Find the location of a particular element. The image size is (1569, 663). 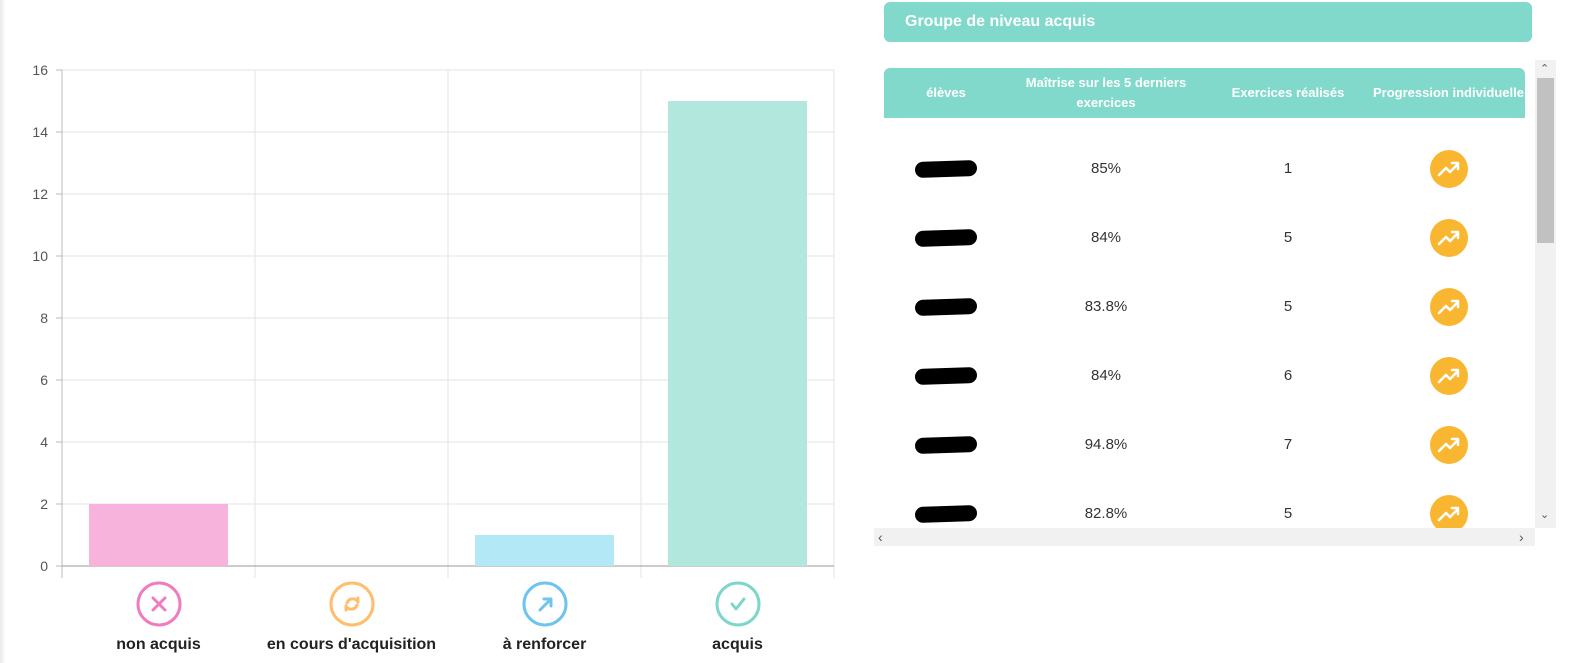

header-exercises: Exercices réalisés is located at coordinates (1288, 92).